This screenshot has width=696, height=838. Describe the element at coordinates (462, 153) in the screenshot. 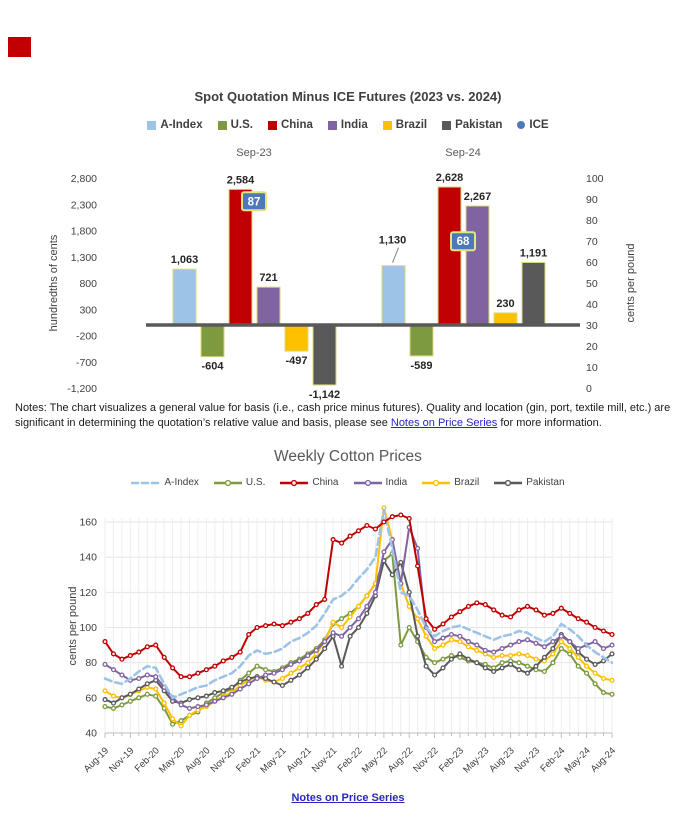

I see `svg-text: Sep-24` at that location.